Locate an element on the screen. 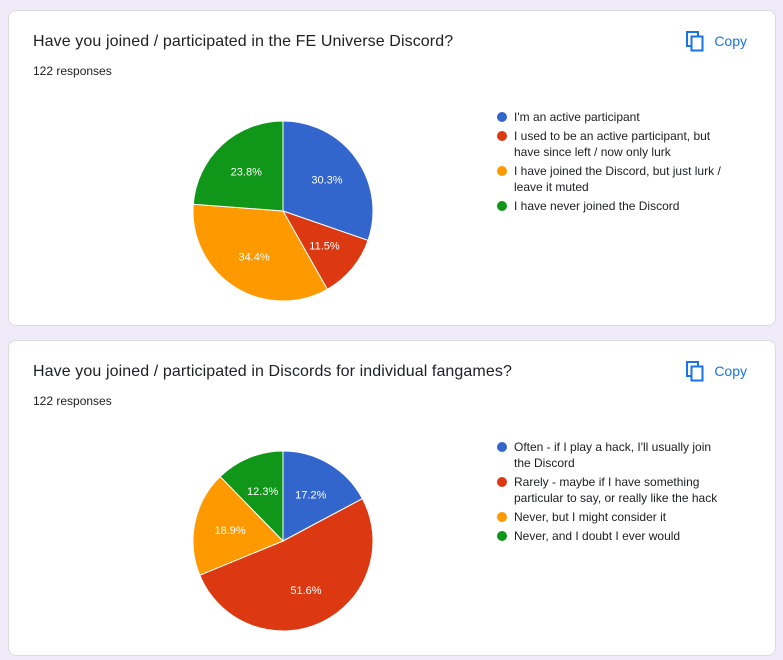 The image size is (783, 660). pie-chart: 17.2% 51.6% 18.9% 12.3% is located at coordinates (283, 541).